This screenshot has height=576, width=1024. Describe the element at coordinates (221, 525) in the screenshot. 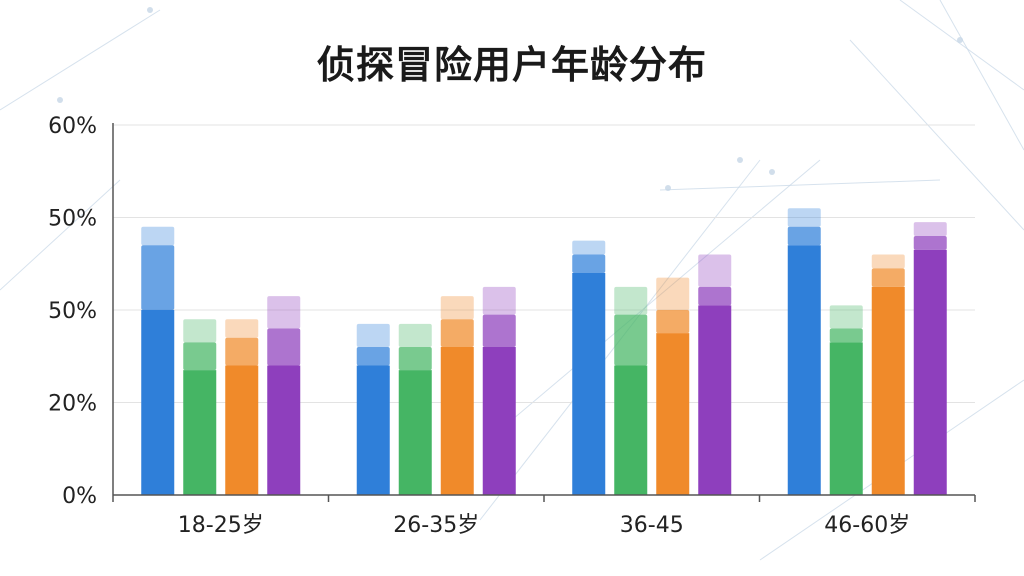

I see `x-tick-label: 18-25岁` at that location.